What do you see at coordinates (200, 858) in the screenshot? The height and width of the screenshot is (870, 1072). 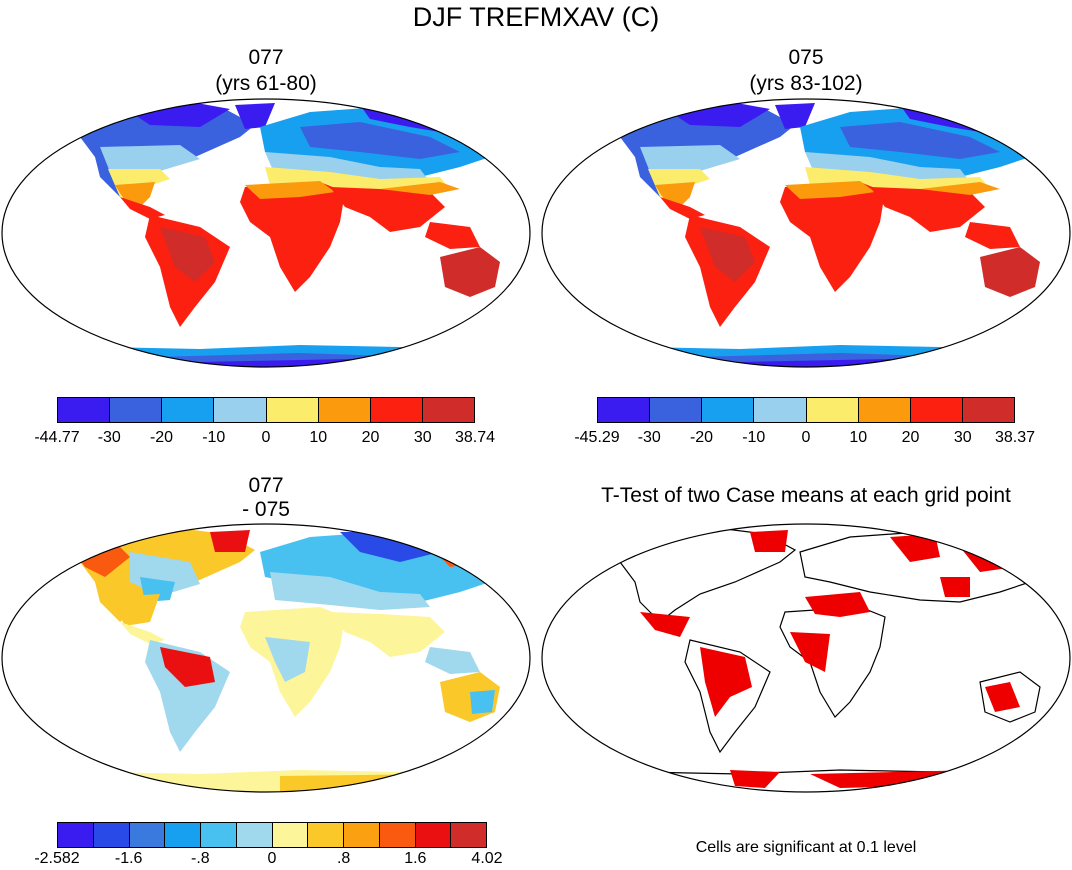 I see `colorbar-tick-label: -.8` at bounding box center [200, 858].